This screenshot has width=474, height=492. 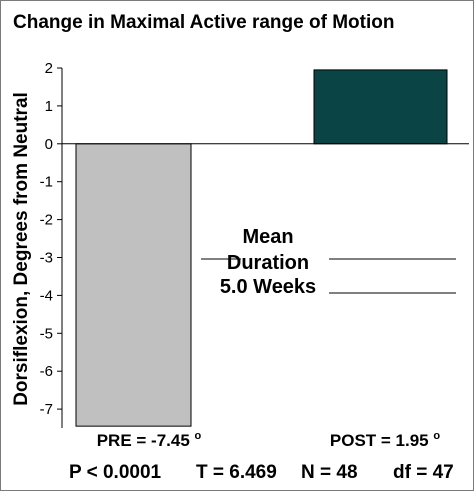 I want to click on category-label-post: POST = 1.95 o, so click(x=385, y=440).